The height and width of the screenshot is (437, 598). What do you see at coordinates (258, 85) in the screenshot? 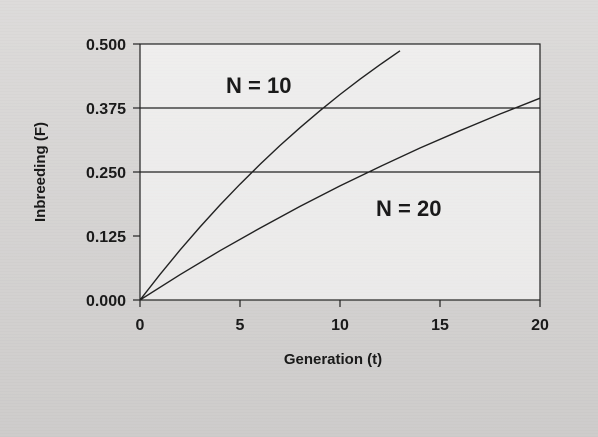
I see `series-label-n10: N = 10` at bounding box center [258, 85].